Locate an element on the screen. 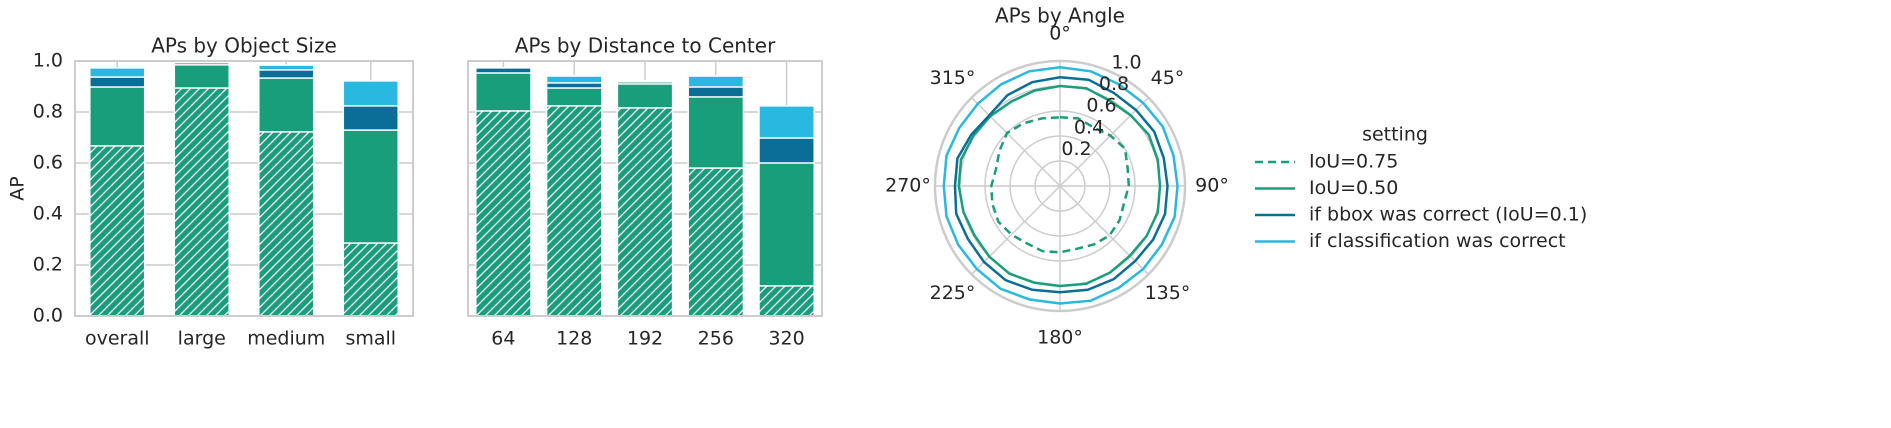 This screenshot has width=1891, height=428. angle-tick-label: 45° is located at coordinates (1168, 78).